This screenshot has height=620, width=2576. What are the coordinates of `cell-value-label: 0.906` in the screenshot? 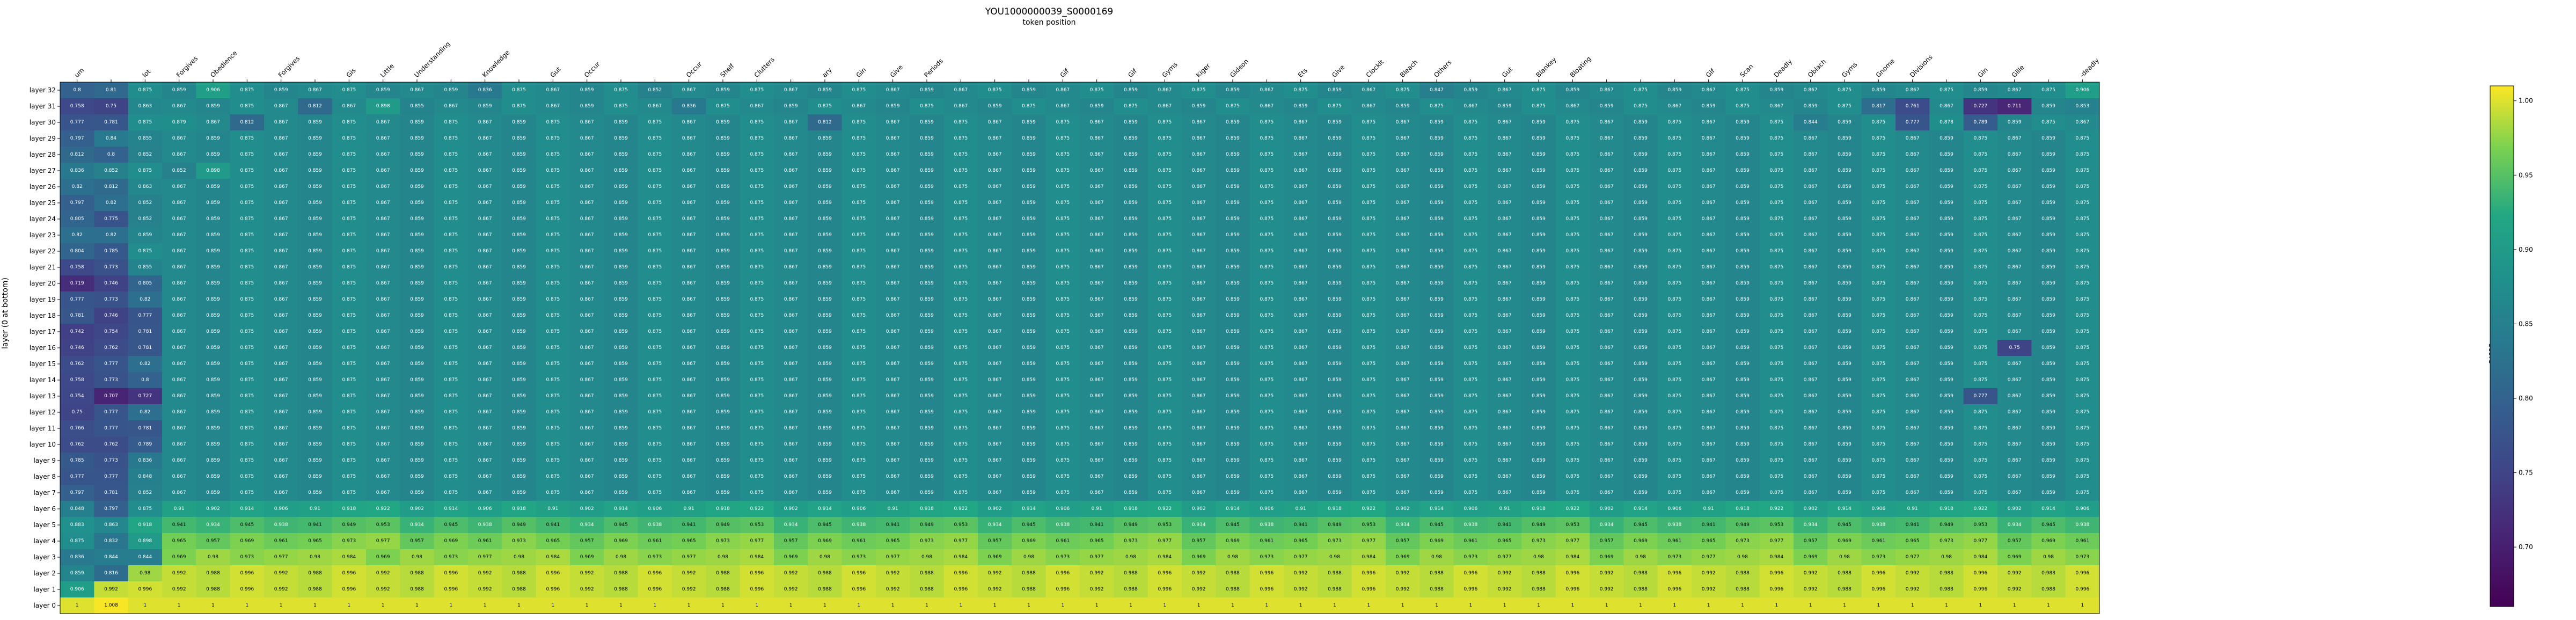 It's located at (485, 509).